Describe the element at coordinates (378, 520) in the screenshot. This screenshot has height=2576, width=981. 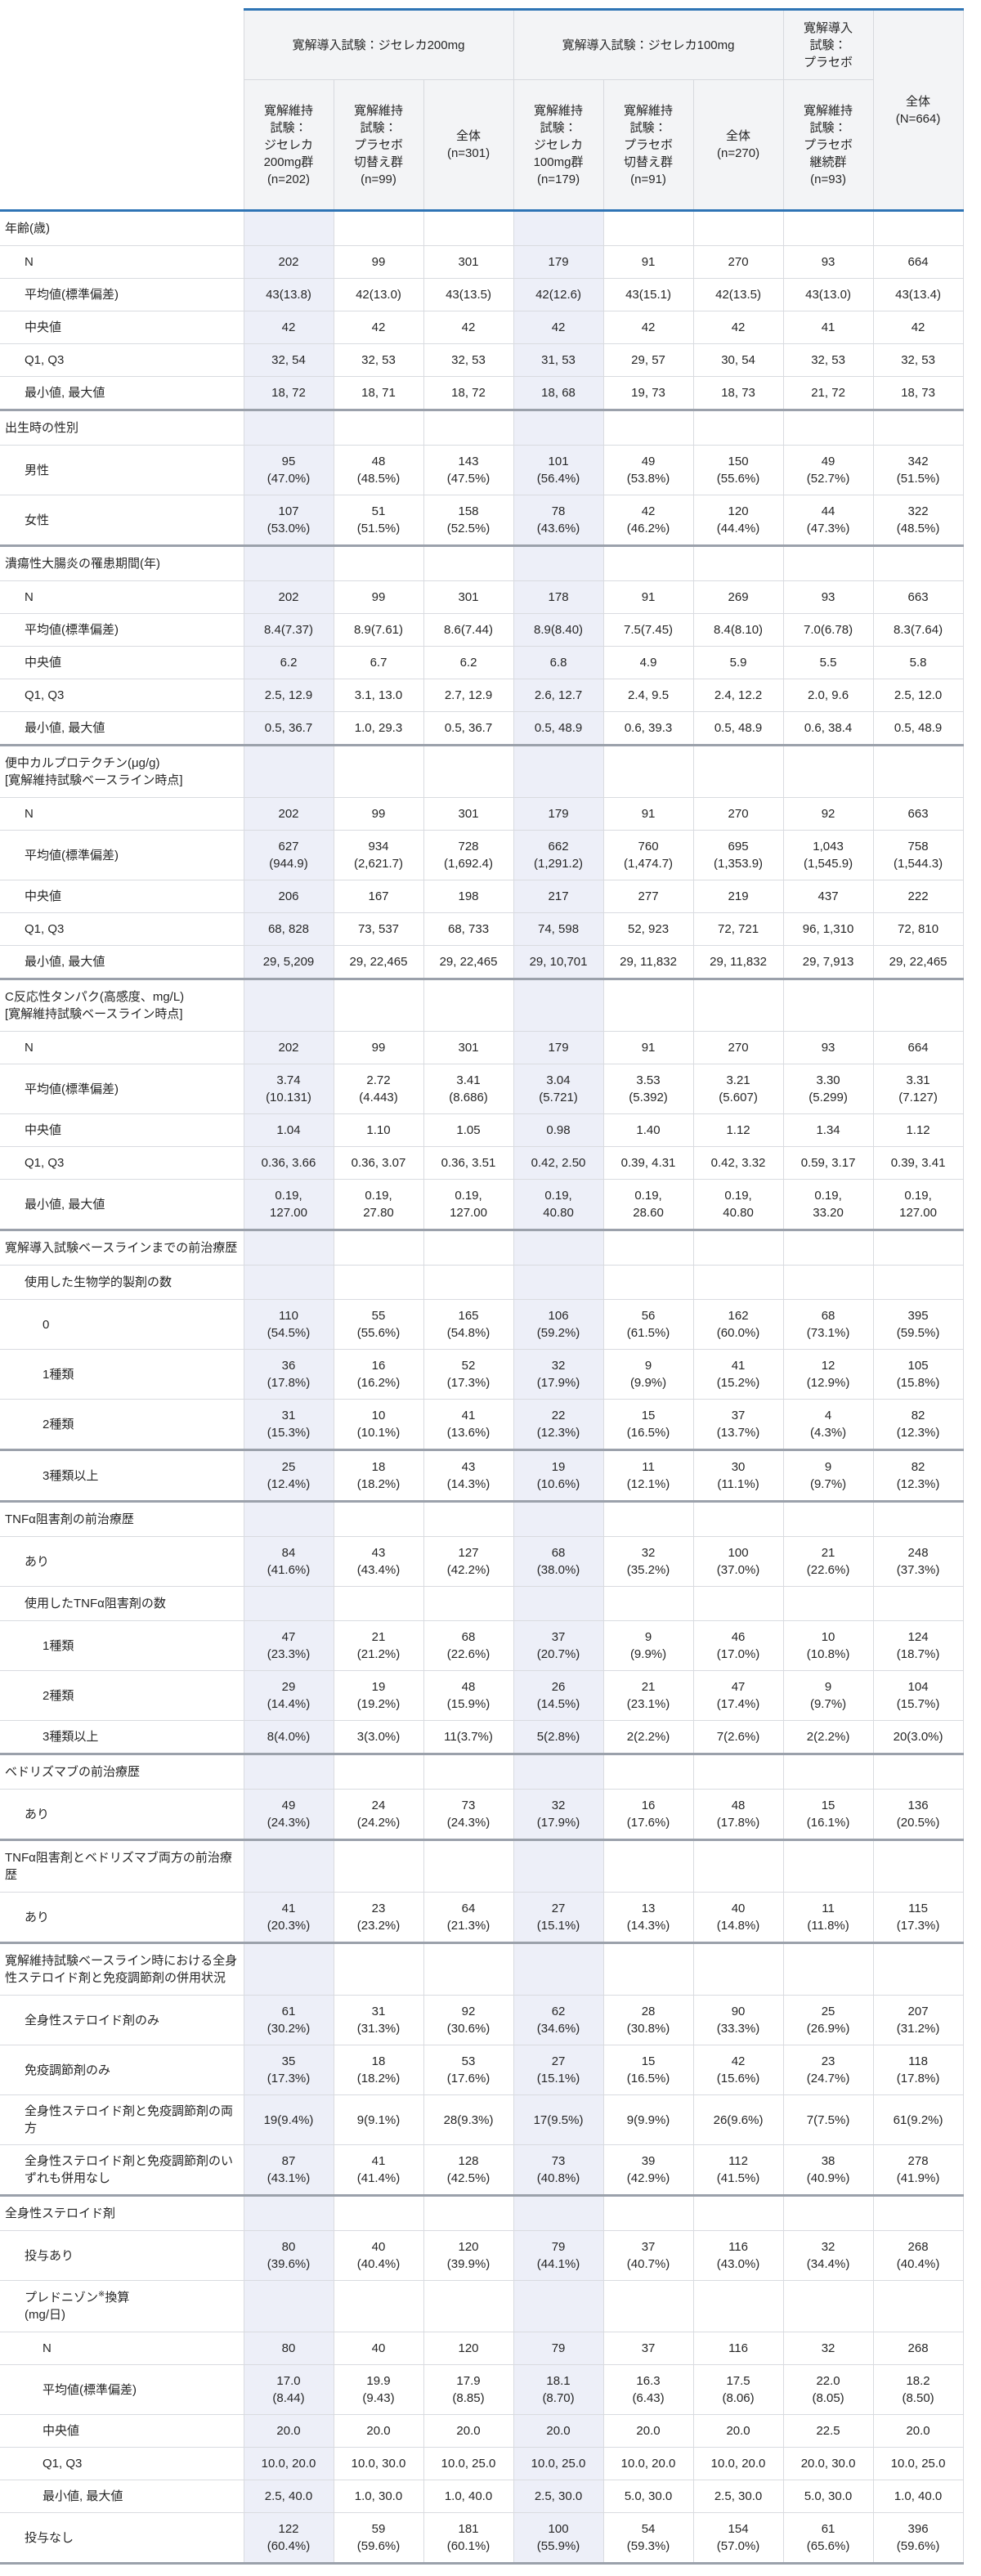
I see `cell: 51 (51.5%)` at that location.